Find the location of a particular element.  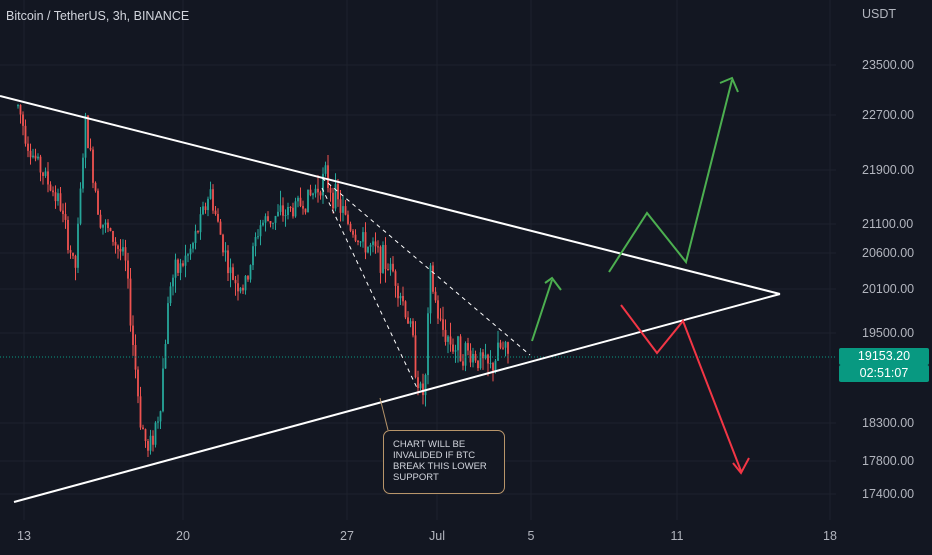

y-tick-label: 17800.00 is located at coordinates (888, 461).